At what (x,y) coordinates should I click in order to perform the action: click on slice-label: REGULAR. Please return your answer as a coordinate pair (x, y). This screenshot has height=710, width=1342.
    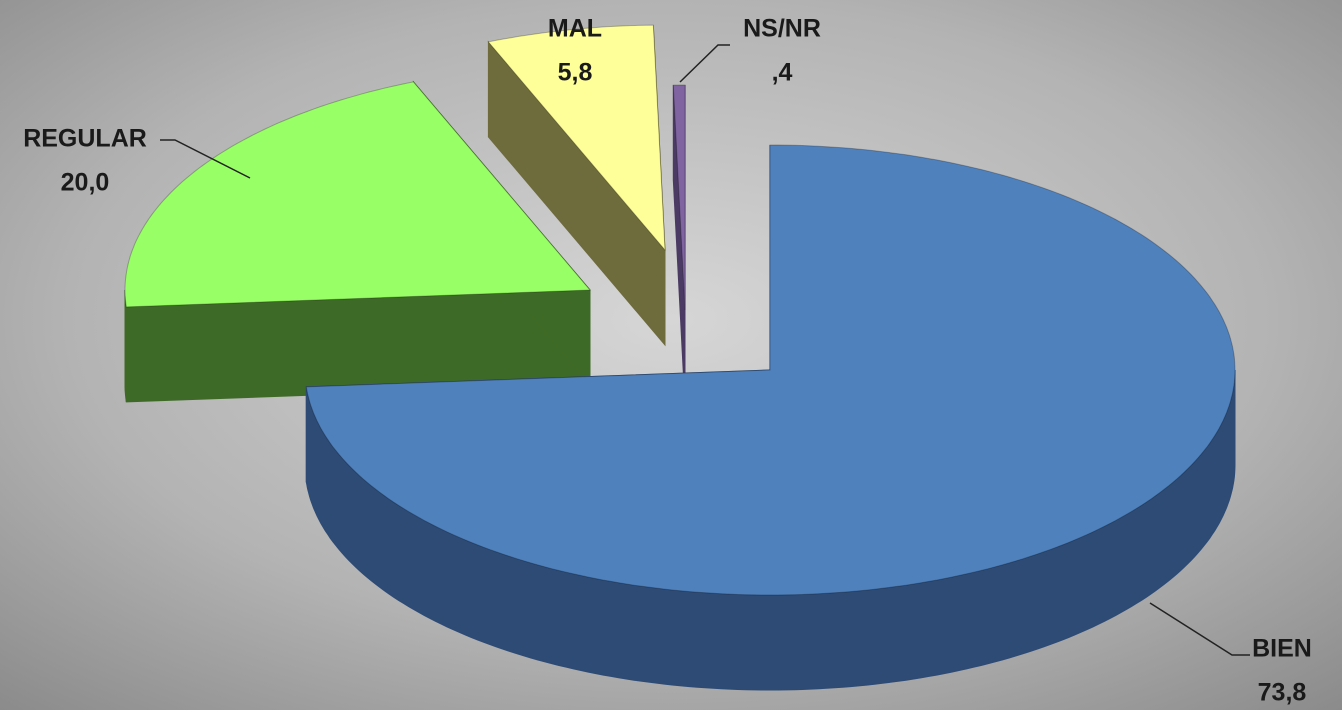
    Looking at the image, I should click on (85, 139).